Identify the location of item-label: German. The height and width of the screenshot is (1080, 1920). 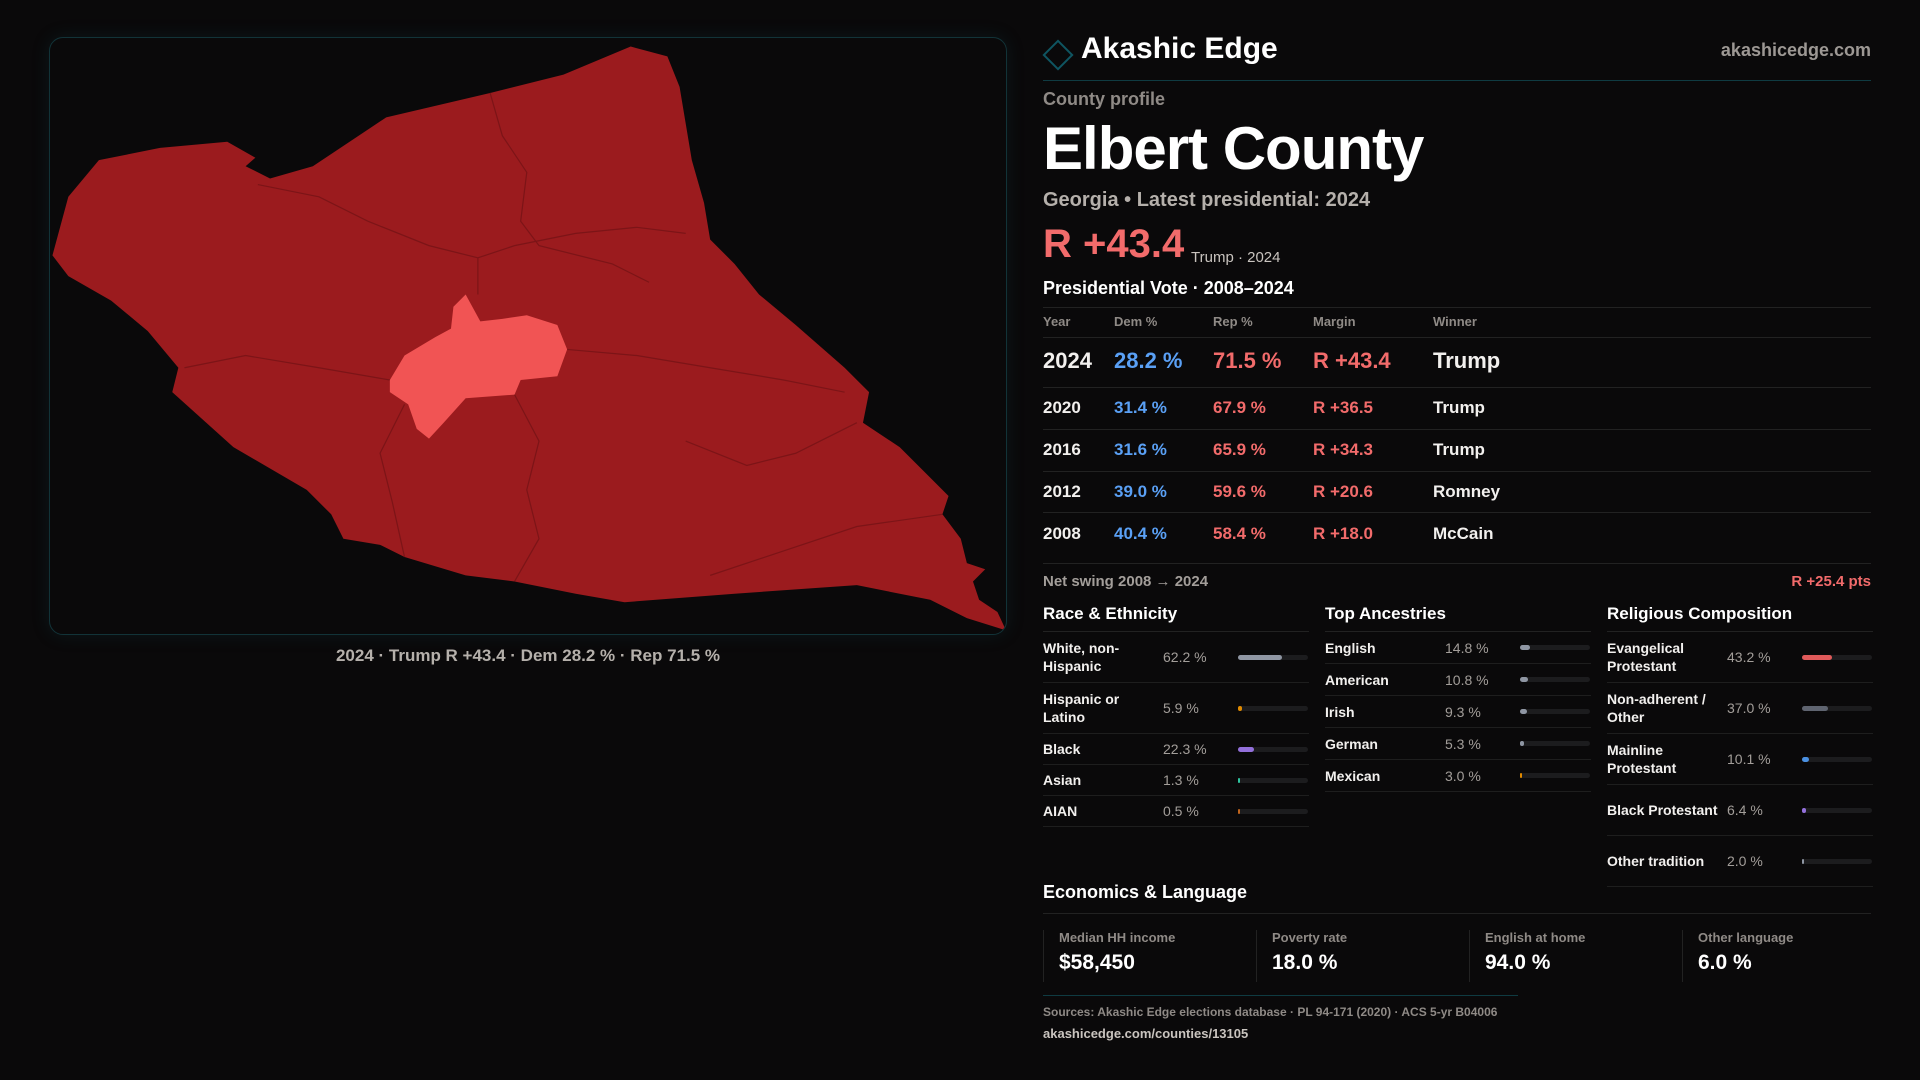
(1351, 743).